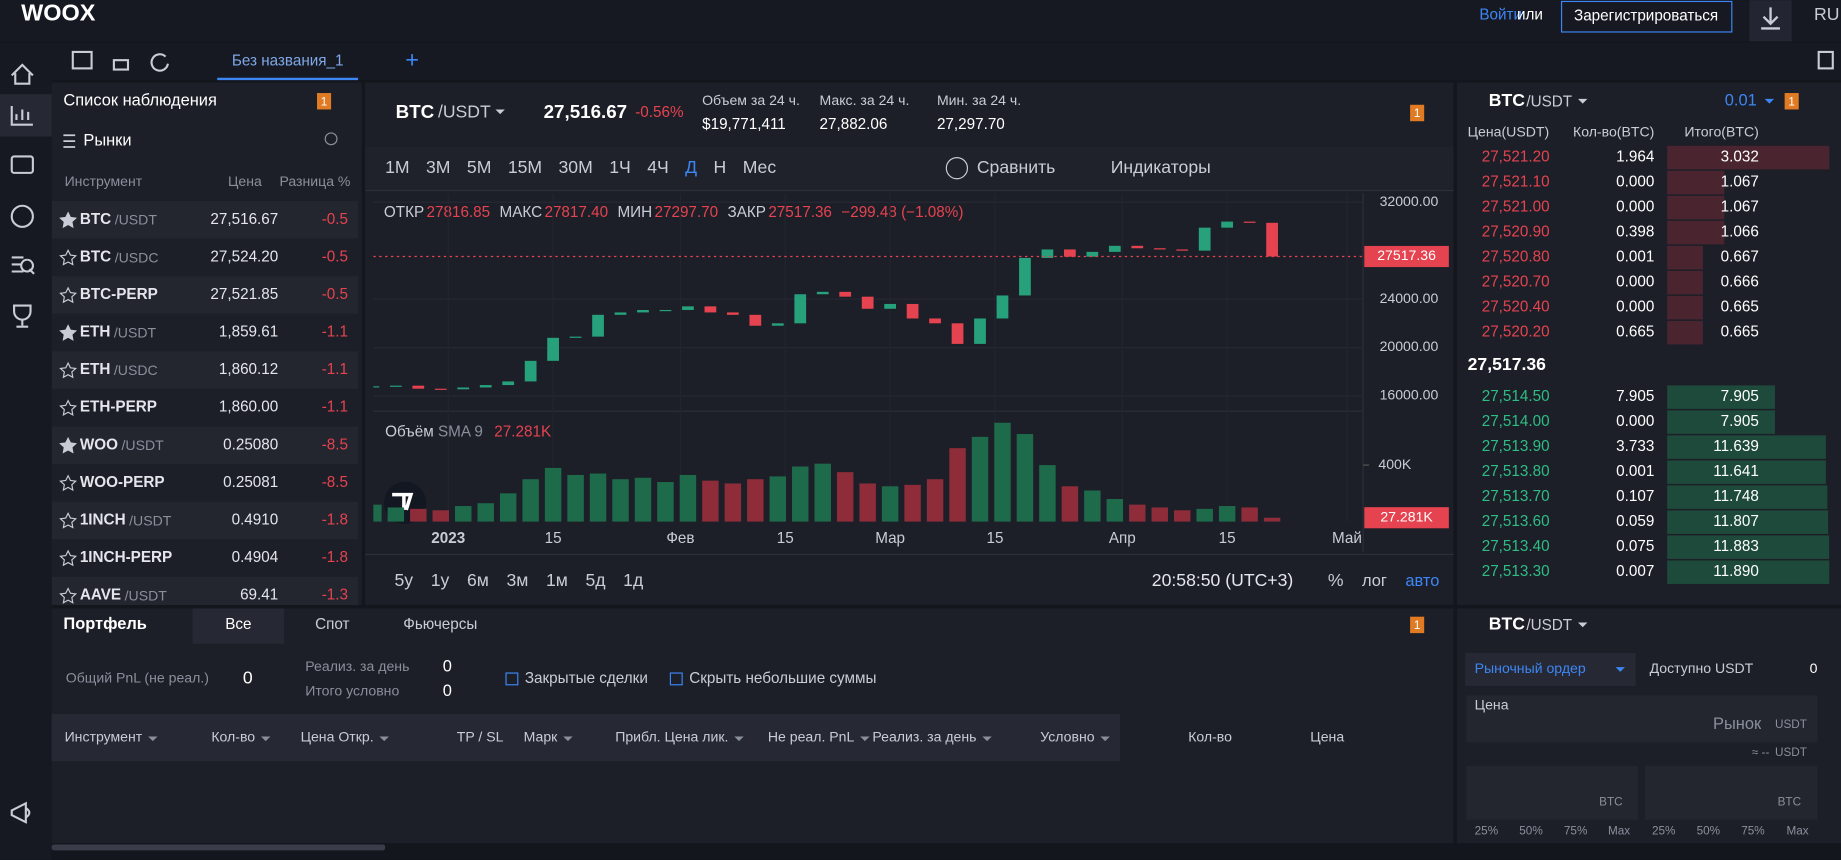 The height and width of the screenshot is (860, 1841). Describe the element at coordinates (159, 62) in the screenshot. I see `refresh-icon` at that location.